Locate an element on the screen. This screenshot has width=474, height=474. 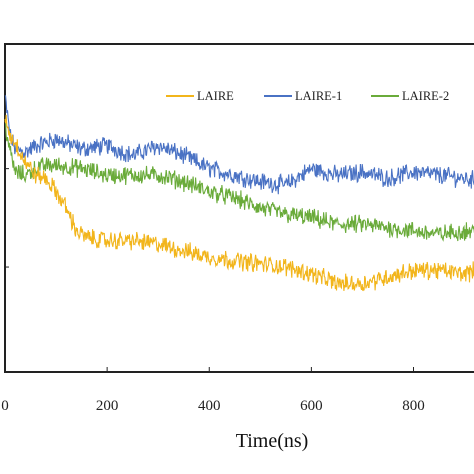
legend-label-laire-1: LAIRE-1 is located at coordinates (318, 96).